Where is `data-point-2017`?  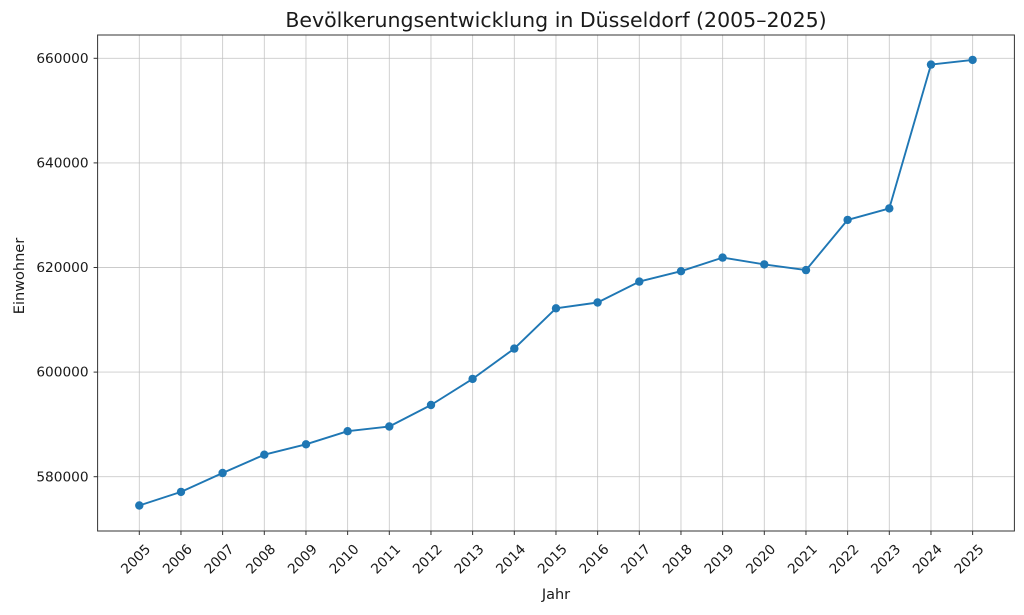
data-point-2017 is located at coordinates (639, 281).